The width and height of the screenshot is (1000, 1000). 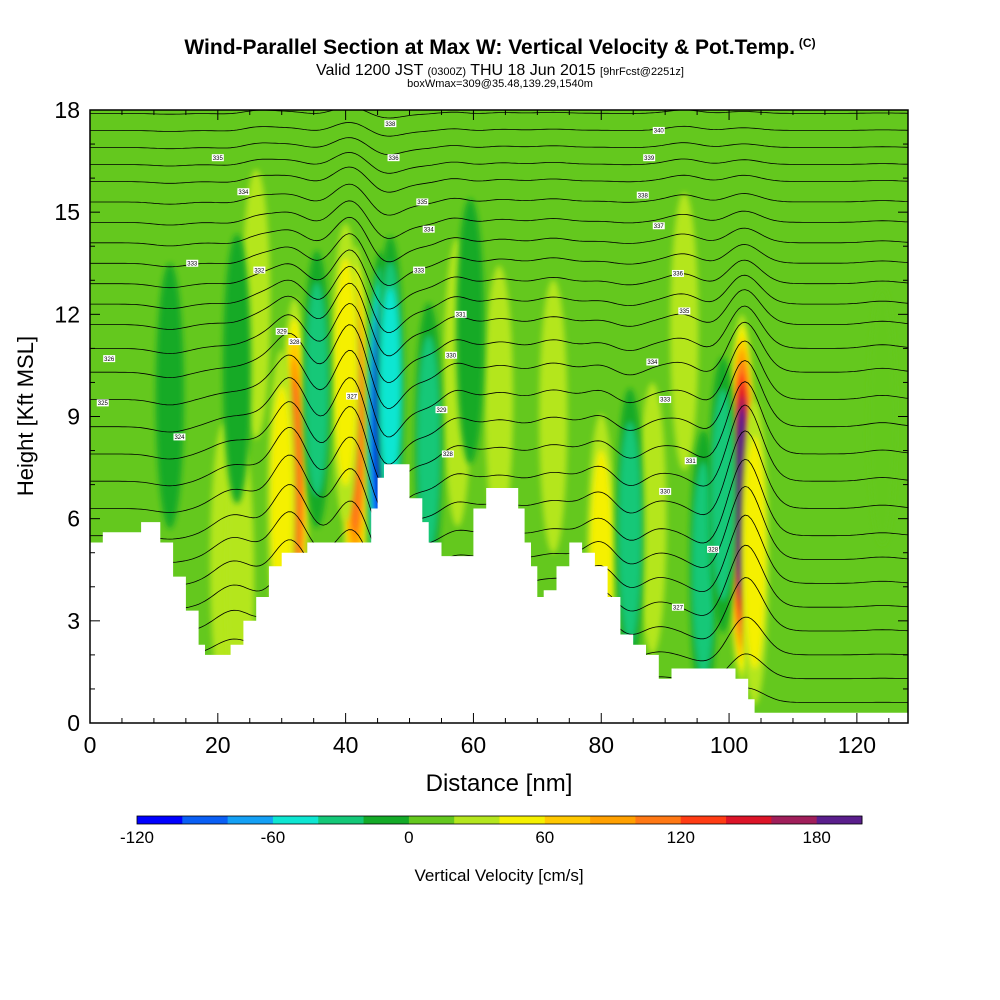 What do you see at coordinates (90, 745) in the screenshot?
I see `x-tick-label: 0` at bounding box center [90, 745].